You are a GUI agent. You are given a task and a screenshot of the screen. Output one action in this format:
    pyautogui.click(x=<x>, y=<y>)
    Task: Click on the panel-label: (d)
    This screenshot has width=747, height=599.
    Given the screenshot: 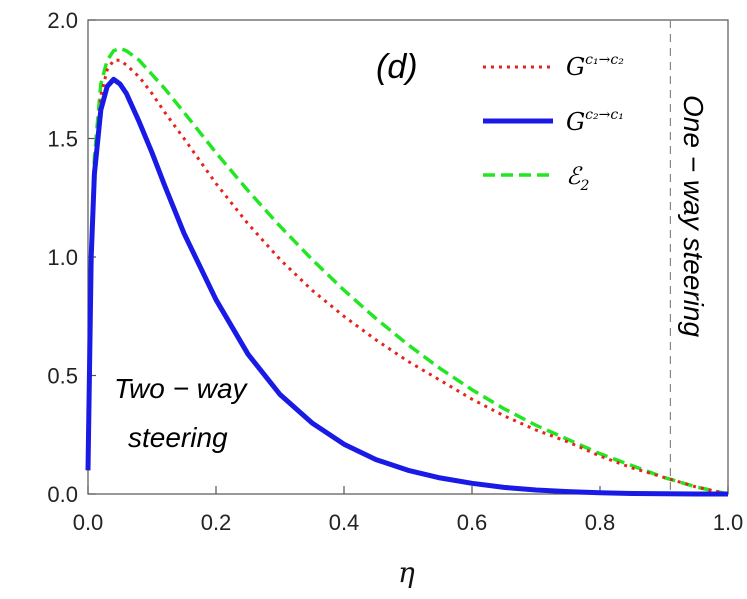 What is the action you would take?
    pyautogui.click(x=397, y=67)
    